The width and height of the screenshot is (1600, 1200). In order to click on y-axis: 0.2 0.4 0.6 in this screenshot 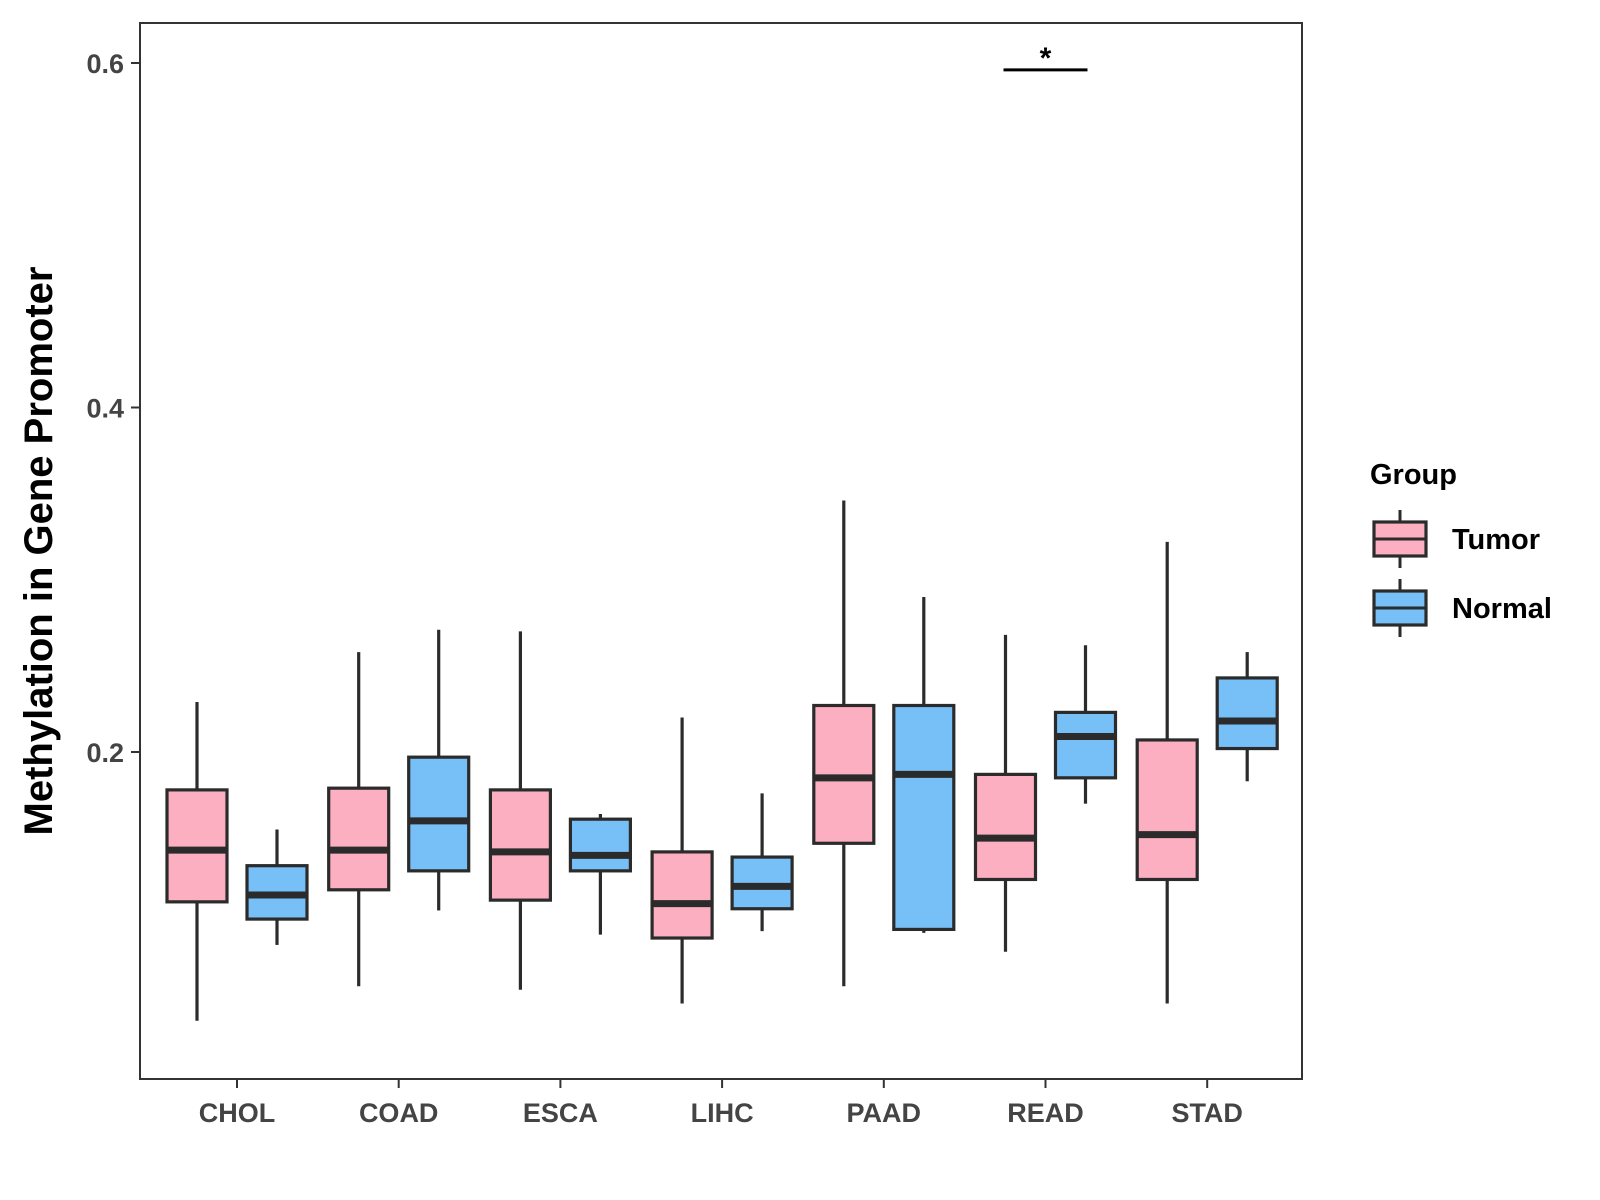, I will do `click(113, 408)`.